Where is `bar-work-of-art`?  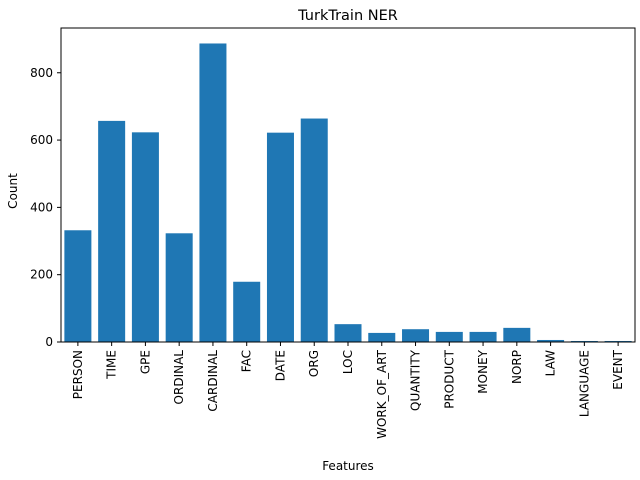 bar-work-of-art is located at coordinates (382, 337).